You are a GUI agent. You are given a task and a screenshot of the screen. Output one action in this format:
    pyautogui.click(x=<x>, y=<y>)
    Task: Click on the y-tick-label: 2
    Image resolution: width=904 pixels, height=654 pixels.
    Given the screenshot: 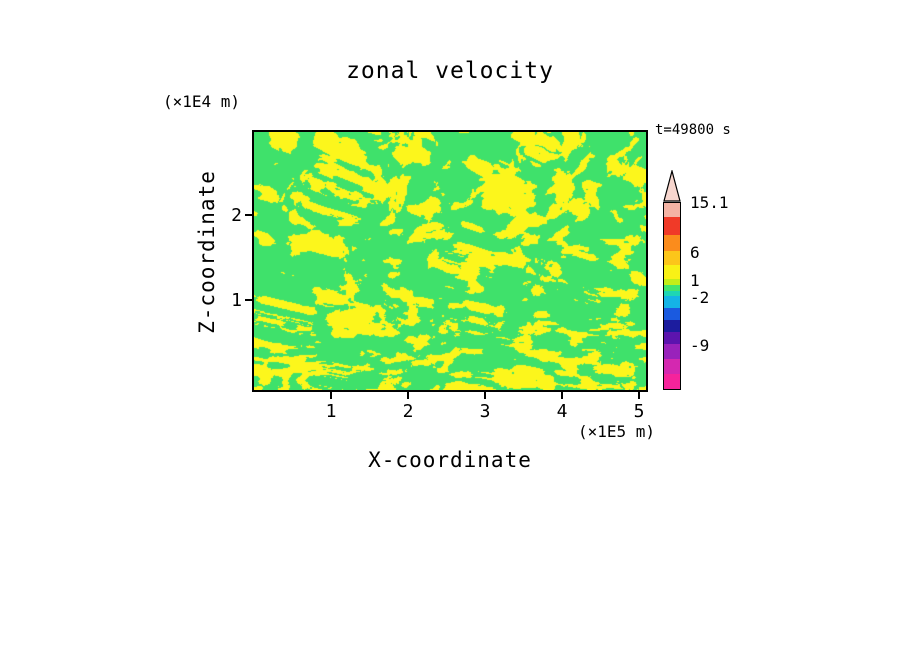 What is the action you would take?
    pyautogui.click(x=236, y=215)
    